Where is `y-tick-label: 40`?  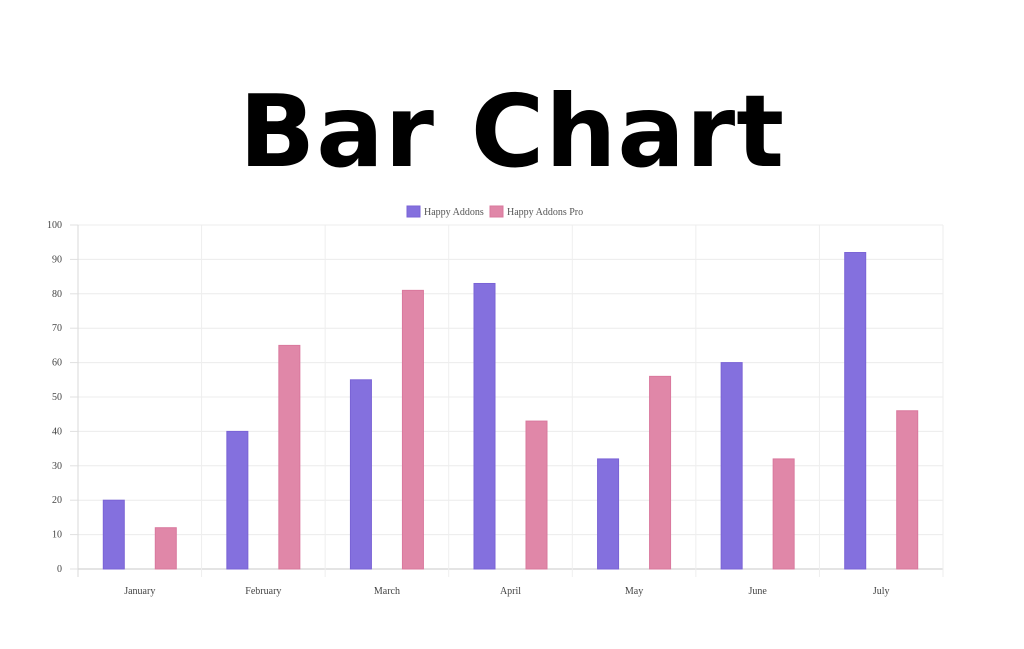 y-tick-label: 40 is located at coordinates (57, 431).